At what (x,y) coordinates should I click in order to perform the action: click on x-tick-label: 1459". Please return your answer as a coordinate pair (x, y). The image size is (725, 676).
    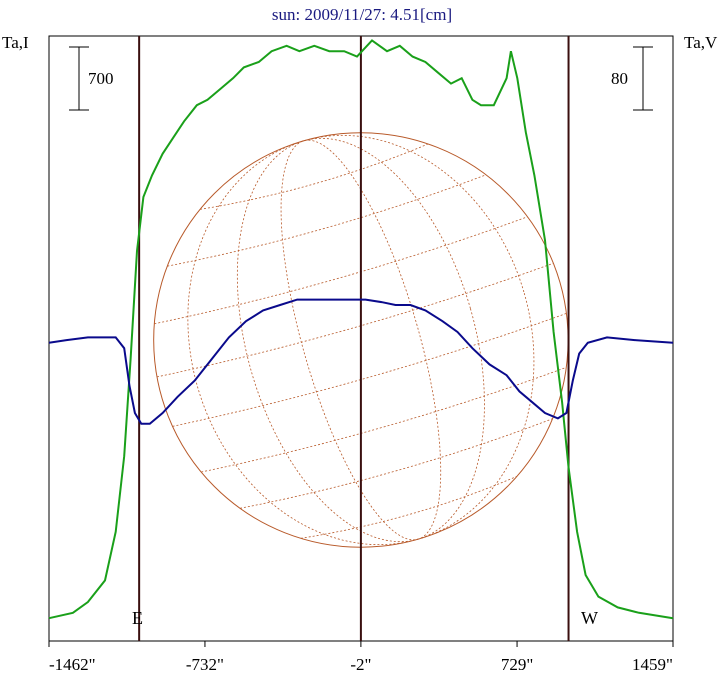
    Looking at the image, I should click on (652, 664).